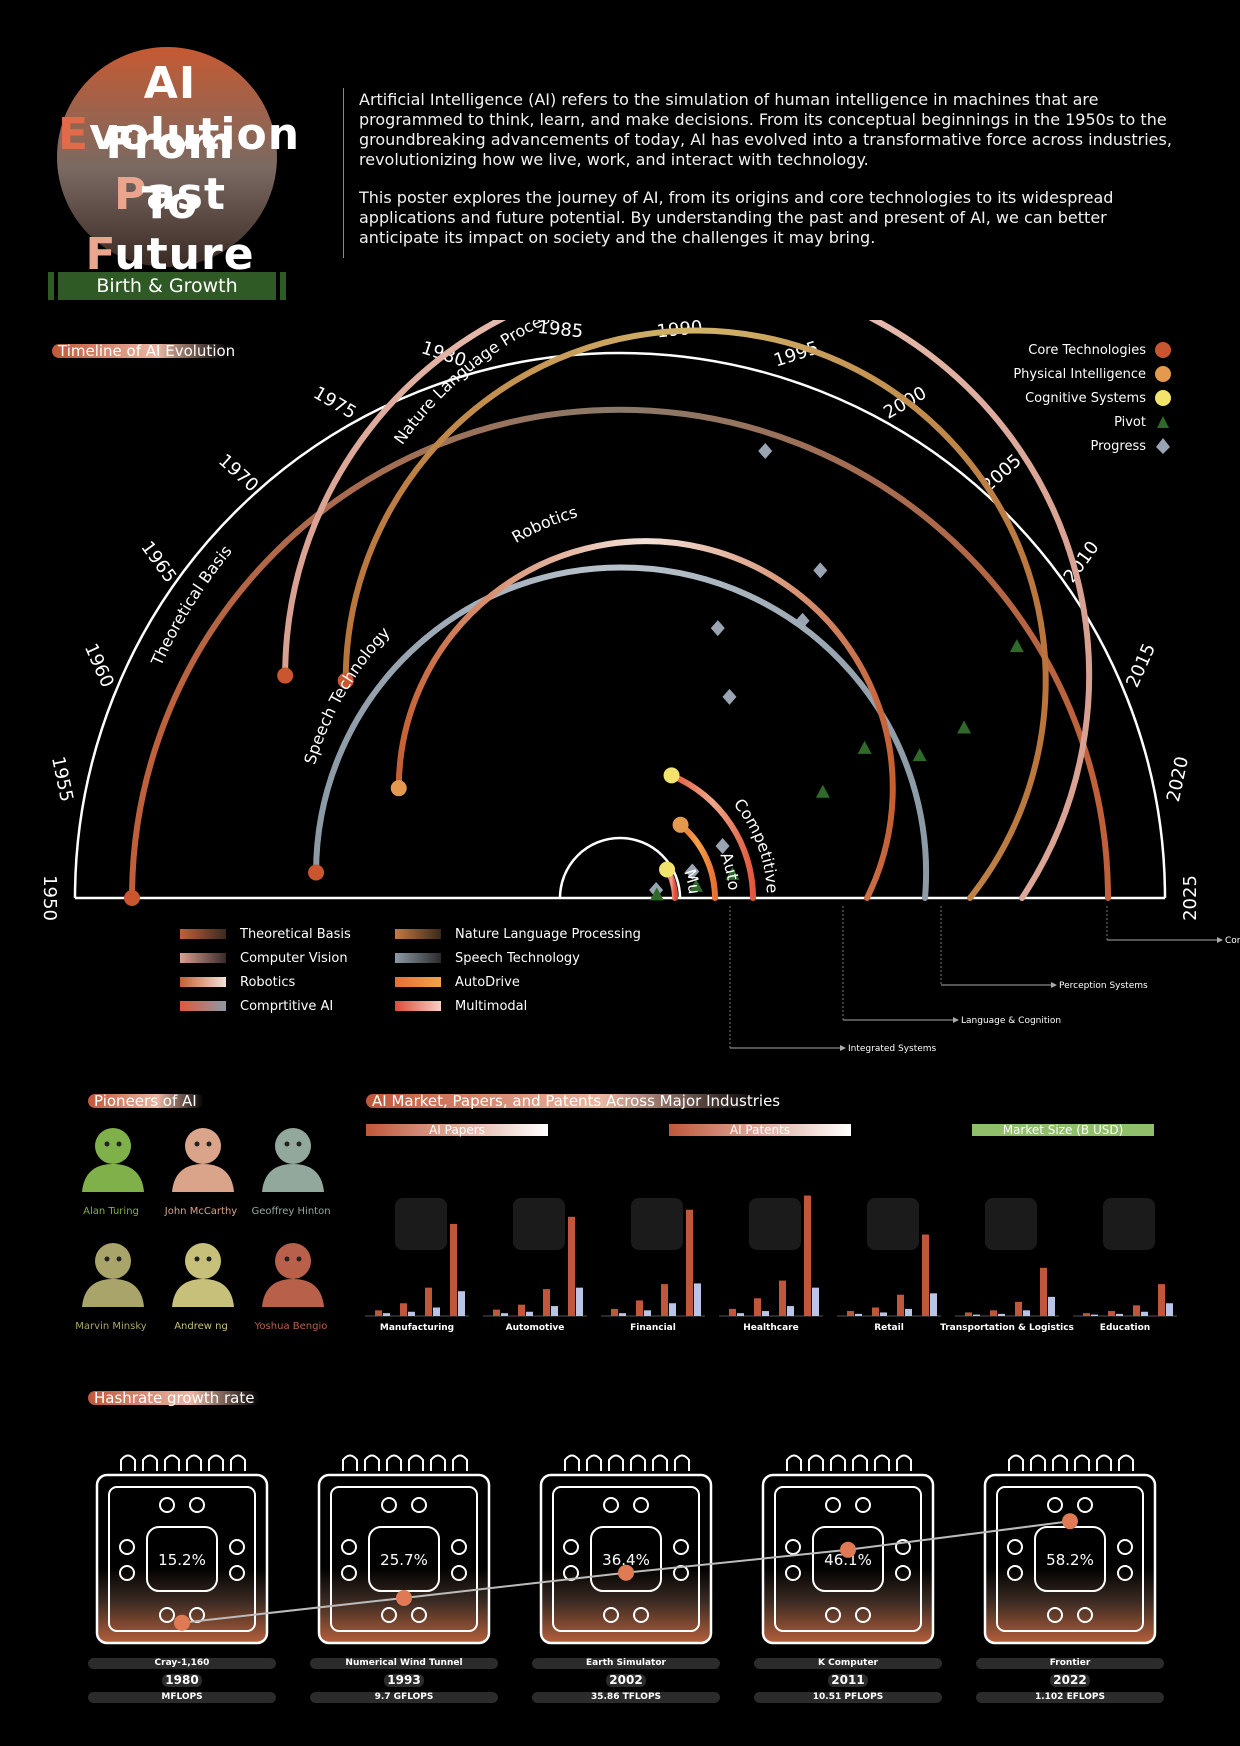  What do you see at coordinates (201, 1211) in the screenshot?
I see `pioneer-name: John McCarthy` at bounding box center [201, 1211].